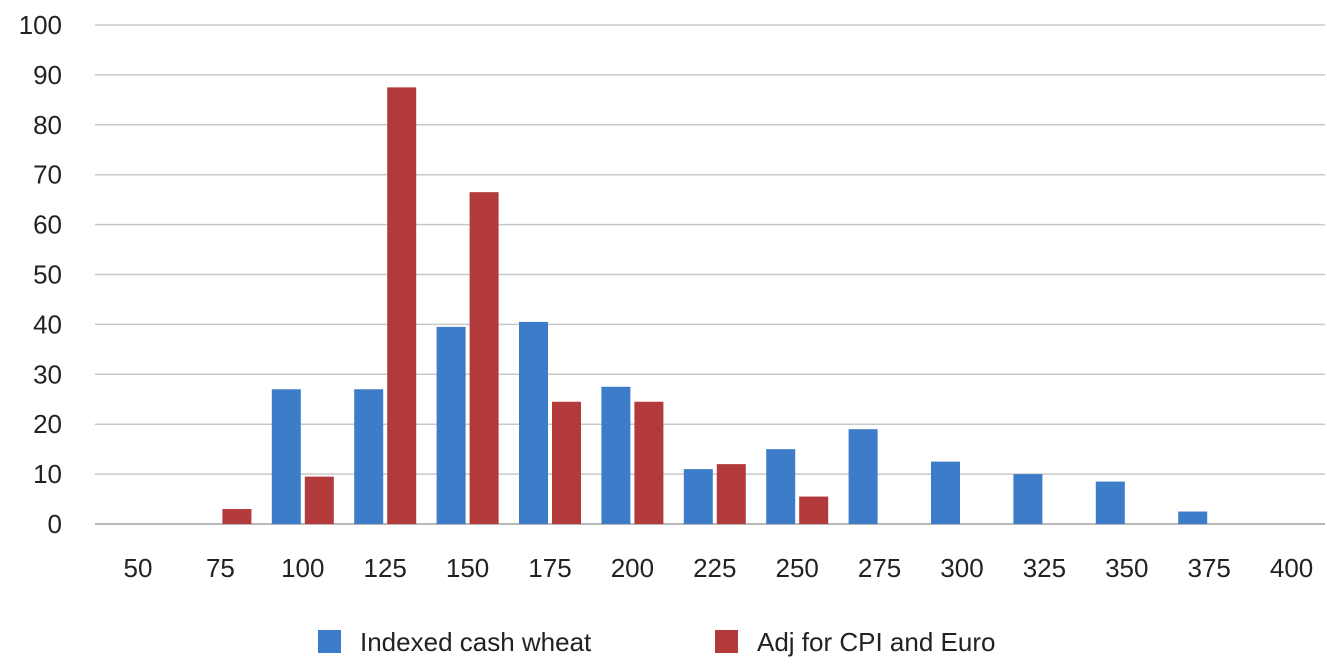  What do you see at coordinates (47, 474) in the screenshot?
I see `y-tick-label: 10` at bounding box center [47, 474].